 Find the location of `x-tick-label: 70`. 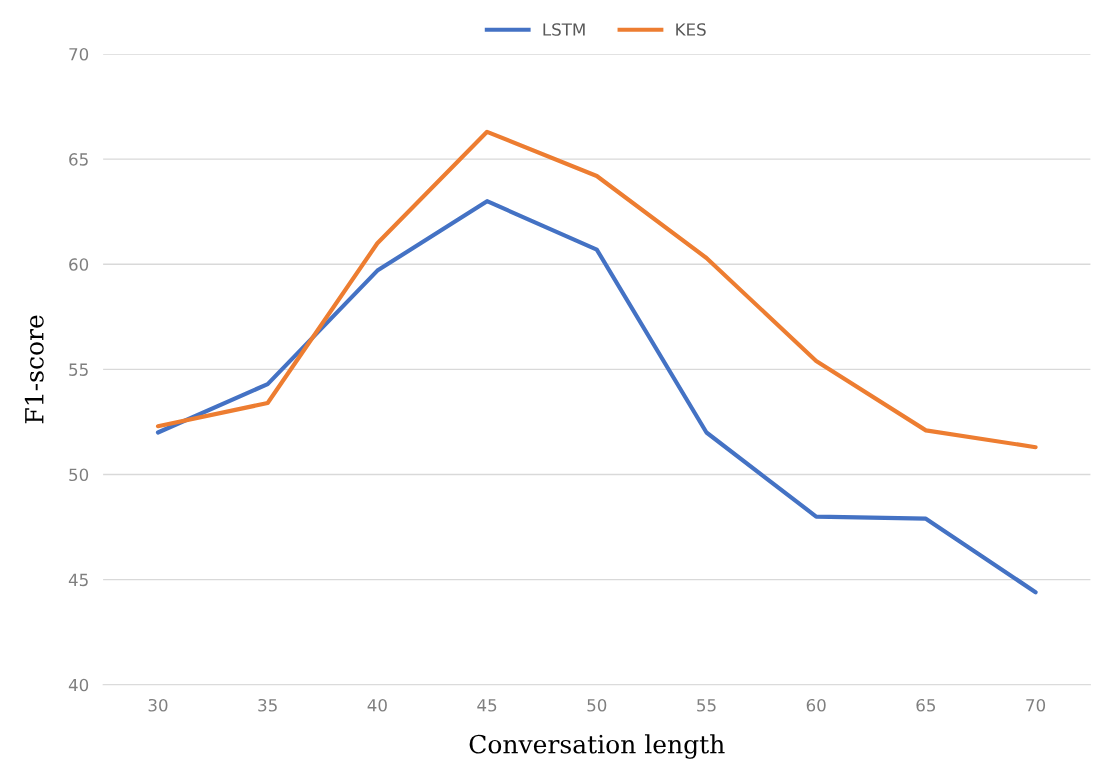

x-tick-label: 70 is located at coordinates (1036, 705).